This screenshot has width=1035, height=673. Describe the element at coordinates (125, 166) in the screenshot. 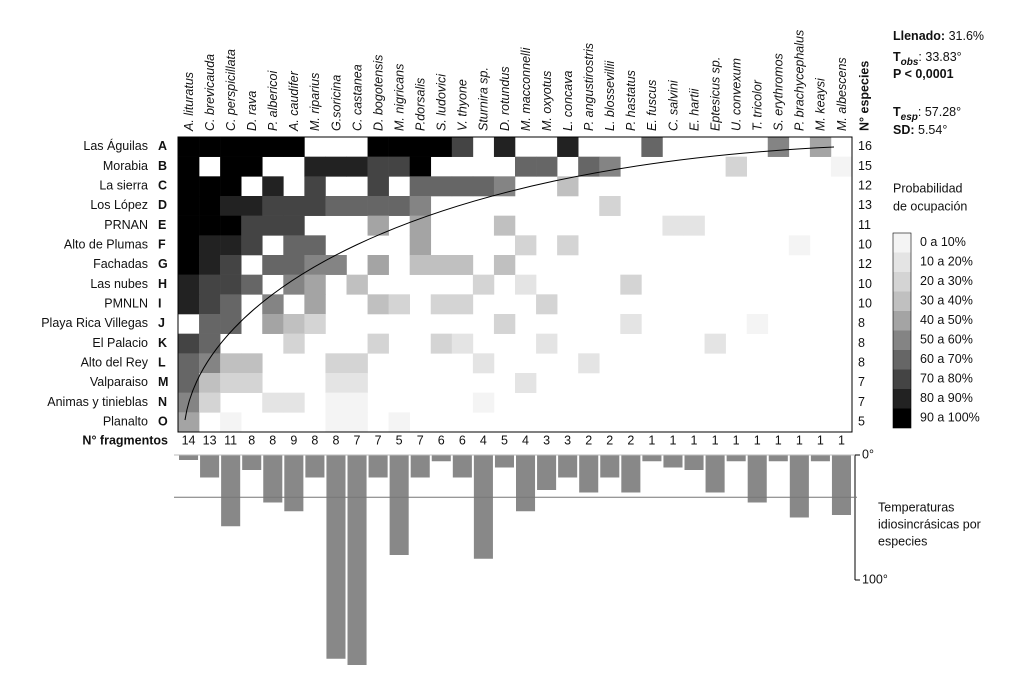

I see `site-name: Morabia` at that location.